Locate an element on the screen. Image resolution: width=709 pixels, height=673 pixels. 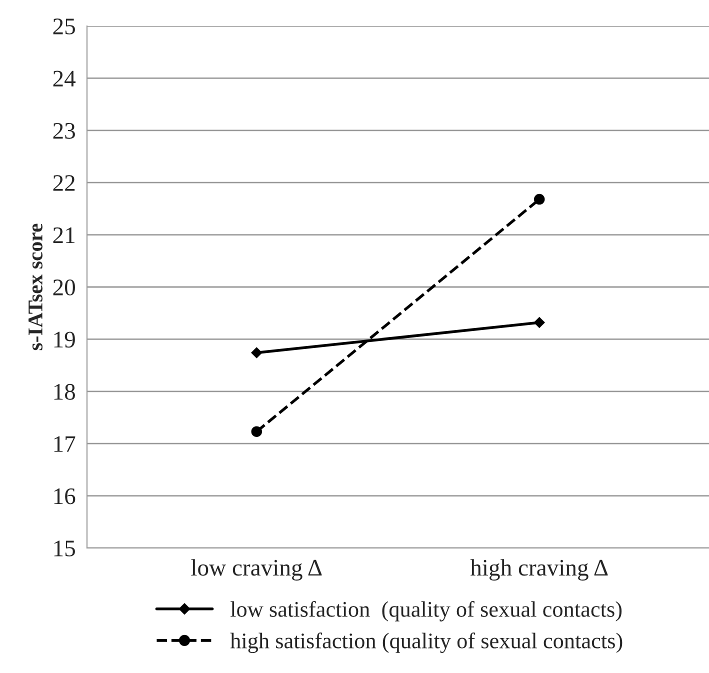
y-tick-label: 20 is located at coordinates (64, 287).